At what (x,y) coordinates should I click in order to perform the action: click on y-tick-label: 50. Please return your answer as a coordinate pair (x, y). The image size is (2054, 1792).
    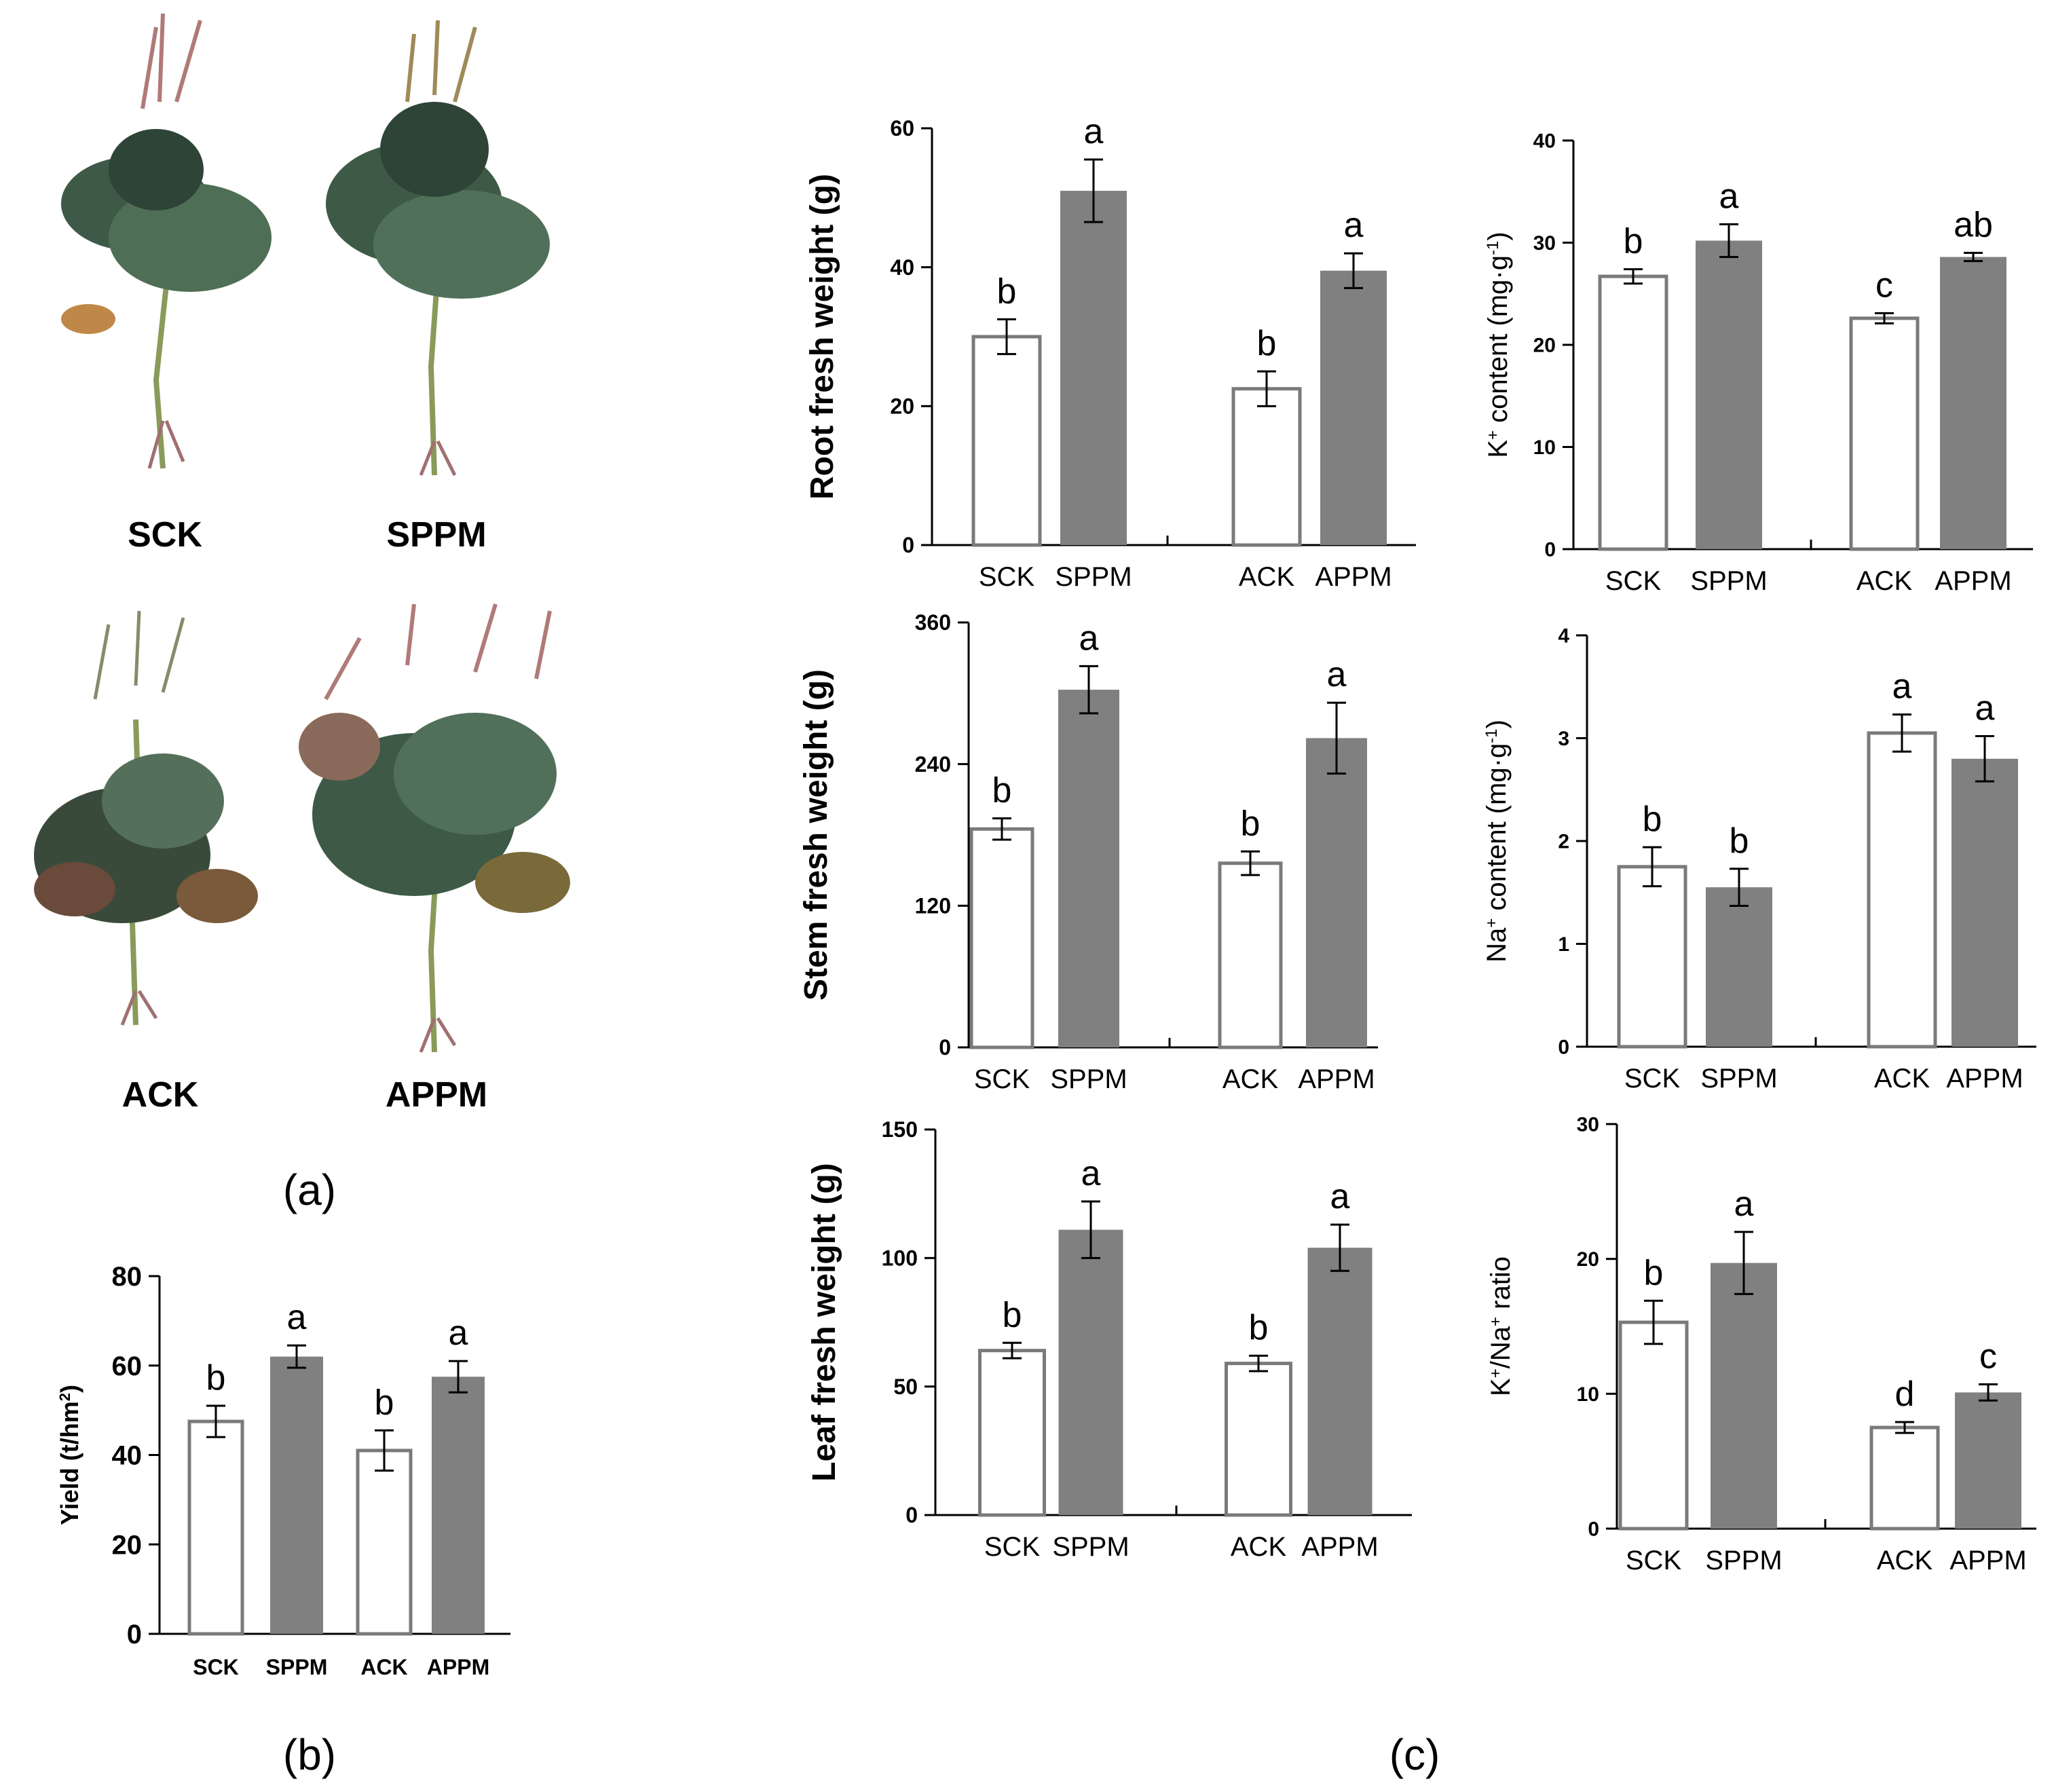
    Looking at the image, I should click on (905, 1387).